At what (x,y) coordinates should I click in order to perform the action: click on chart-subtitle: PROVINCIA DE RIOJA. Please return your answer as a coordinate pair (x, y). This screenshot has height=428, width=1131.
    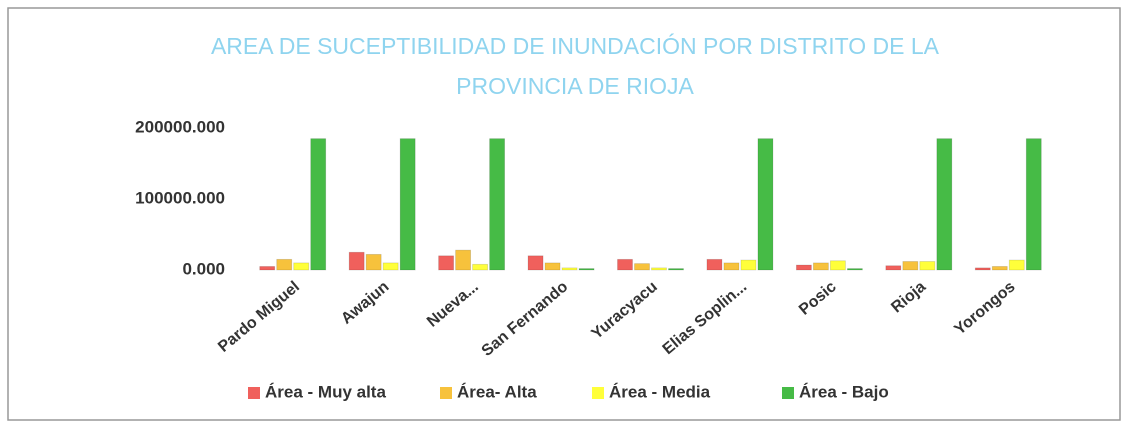
    Looking at the image, I should click on (575, 86).